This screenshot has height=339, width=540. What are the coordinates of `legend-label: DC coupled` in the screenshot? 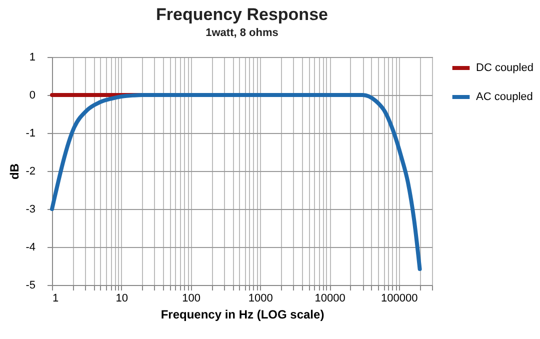 It's located at (505, 68).